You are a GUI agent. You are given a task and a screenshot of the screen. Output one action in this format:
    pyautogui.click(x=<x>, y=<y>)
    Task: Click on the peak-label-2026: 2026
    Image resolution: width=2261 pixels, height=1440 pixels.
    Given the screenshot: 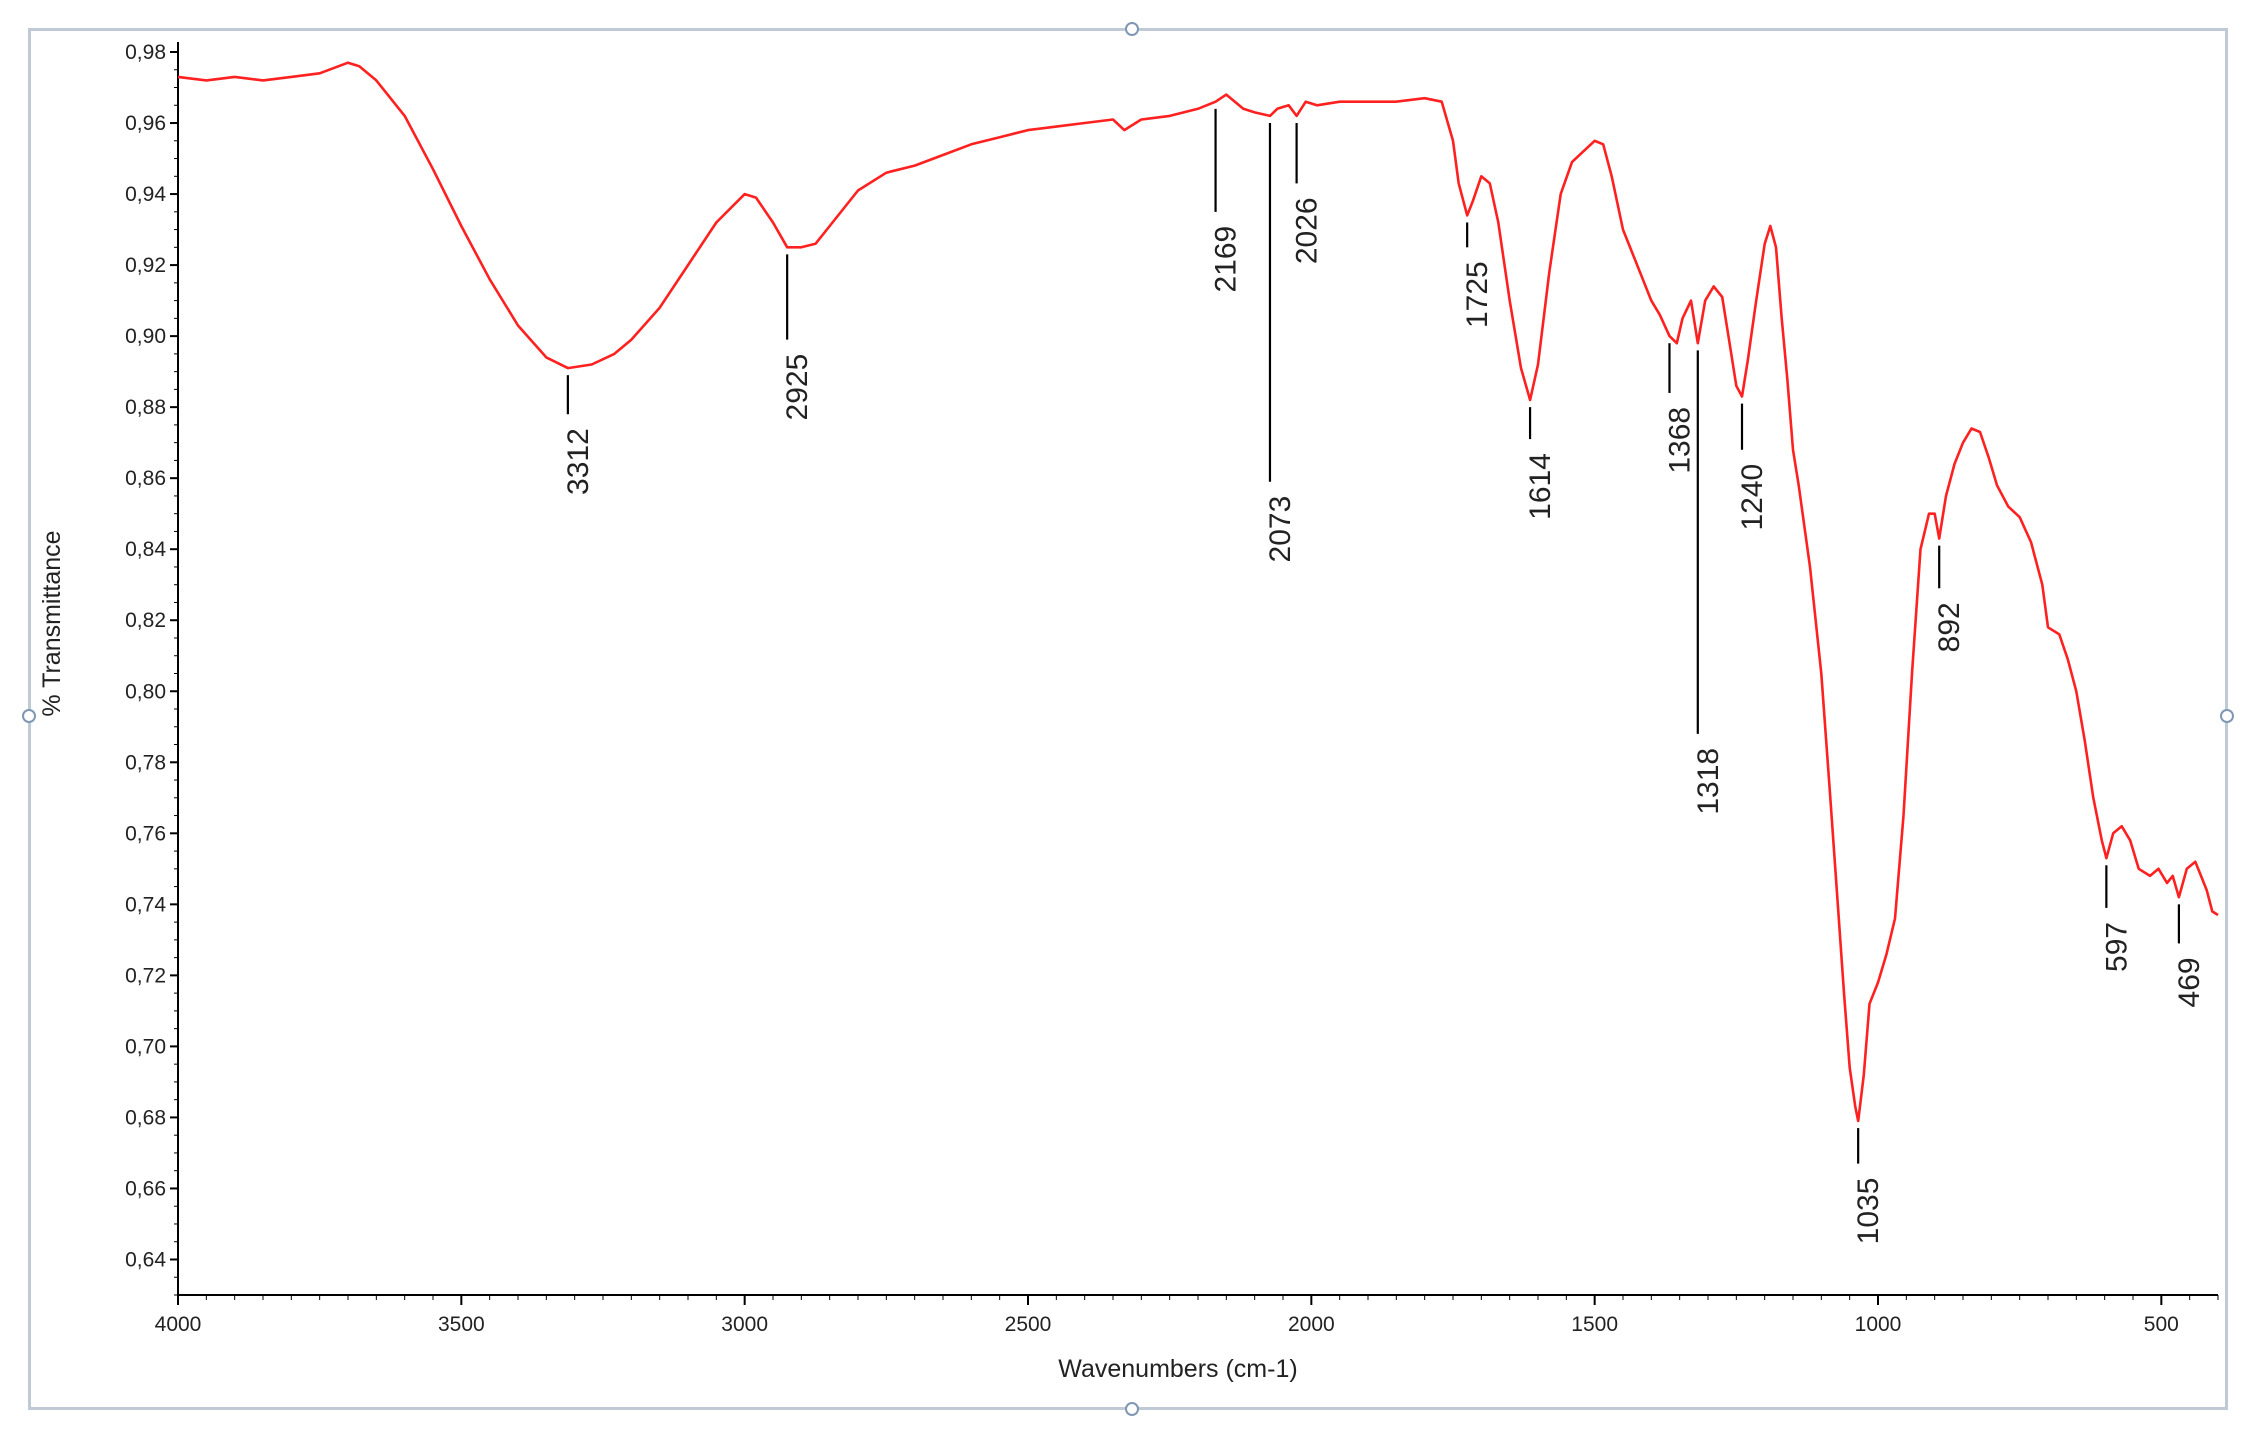 What is the action you would take?
    pyautogui.click(x=1307, y=230)
    